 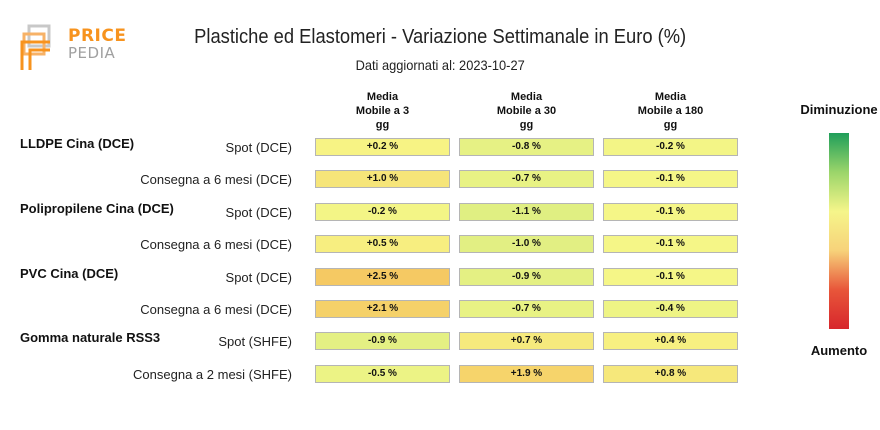 I want to click on column-header: Media Mobile a 3 gg, so click(x=382, y=111).